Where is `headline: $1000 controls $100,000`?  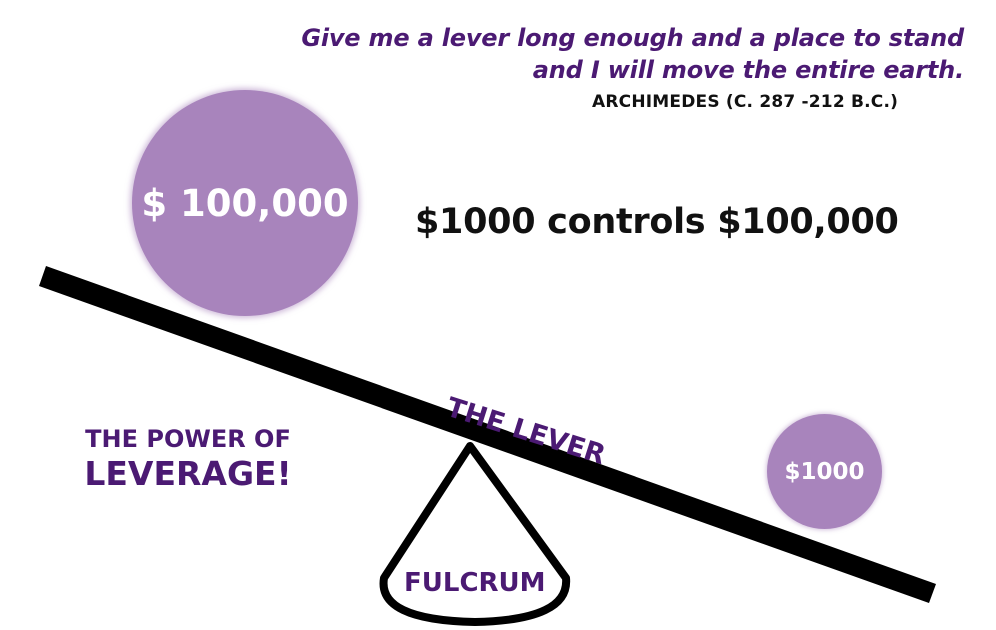
headline: $1000 controls $100,000 is located at coordinates (657, 222).